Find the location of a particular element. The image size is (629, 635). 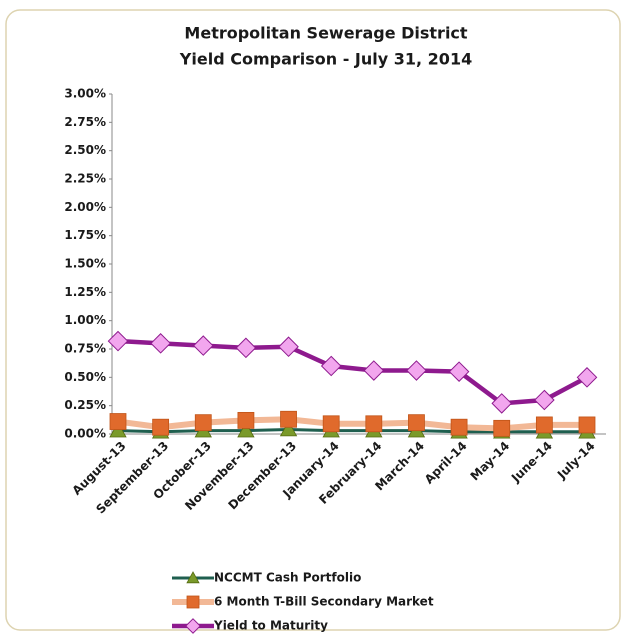

y-tick-label: 1.25% is located at coordinates (85, 292).